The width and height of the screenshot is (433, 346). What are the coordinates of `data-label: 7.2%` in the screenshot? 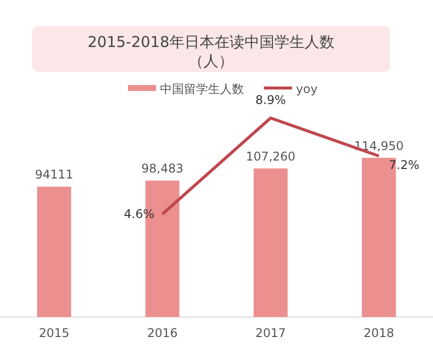 It's located at (404, 165).